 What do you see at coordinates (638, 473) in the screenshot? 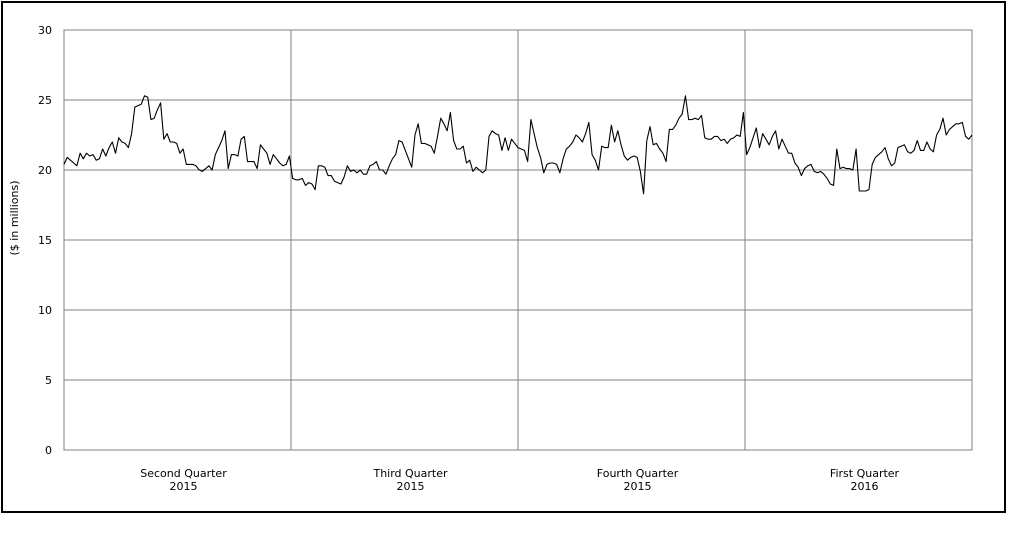
I see `quarter-label: Fourth Quarter` at bounding box center [638, 473].